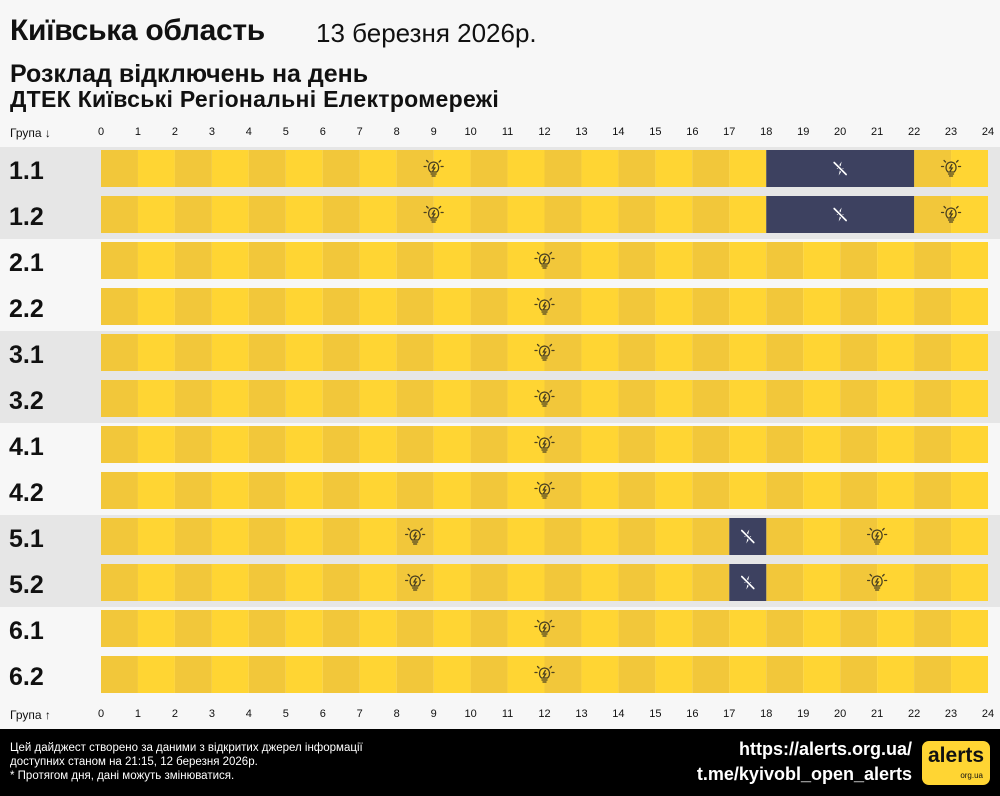 Image resolution: width=1000 pixels, height=796 pixels. What do you see at coordinates (803, 132) in the screenshot?
I see `hour-tick-label: 19` at bounding box center [803, 132].